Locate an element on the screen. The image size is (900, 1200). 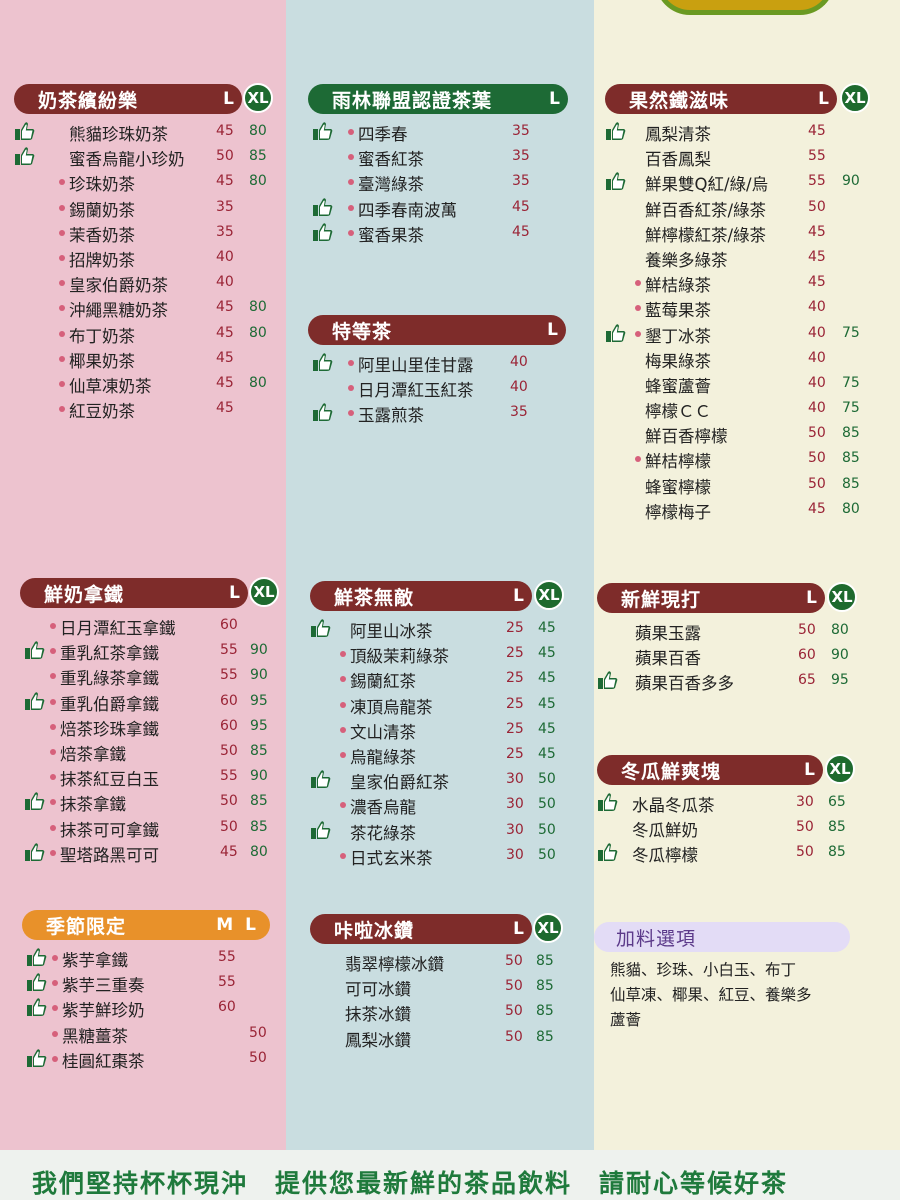
item-name: 蘋果百香多多 is located at coordinates (684, 684).